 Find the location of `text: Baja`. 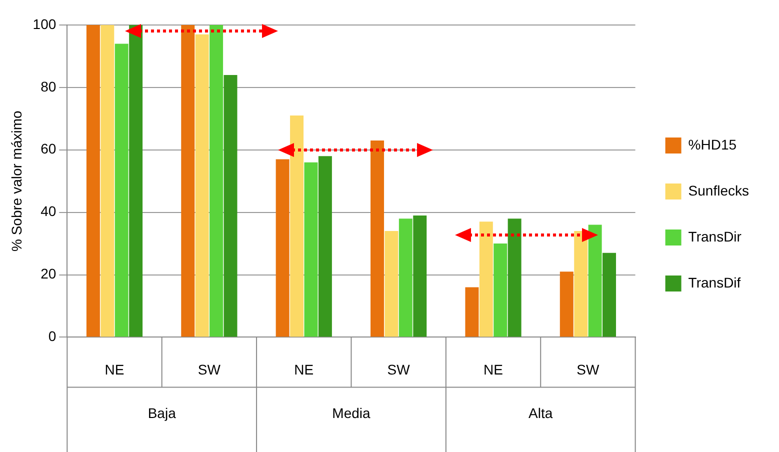

text: Baja is located at coordinates (162, 413).